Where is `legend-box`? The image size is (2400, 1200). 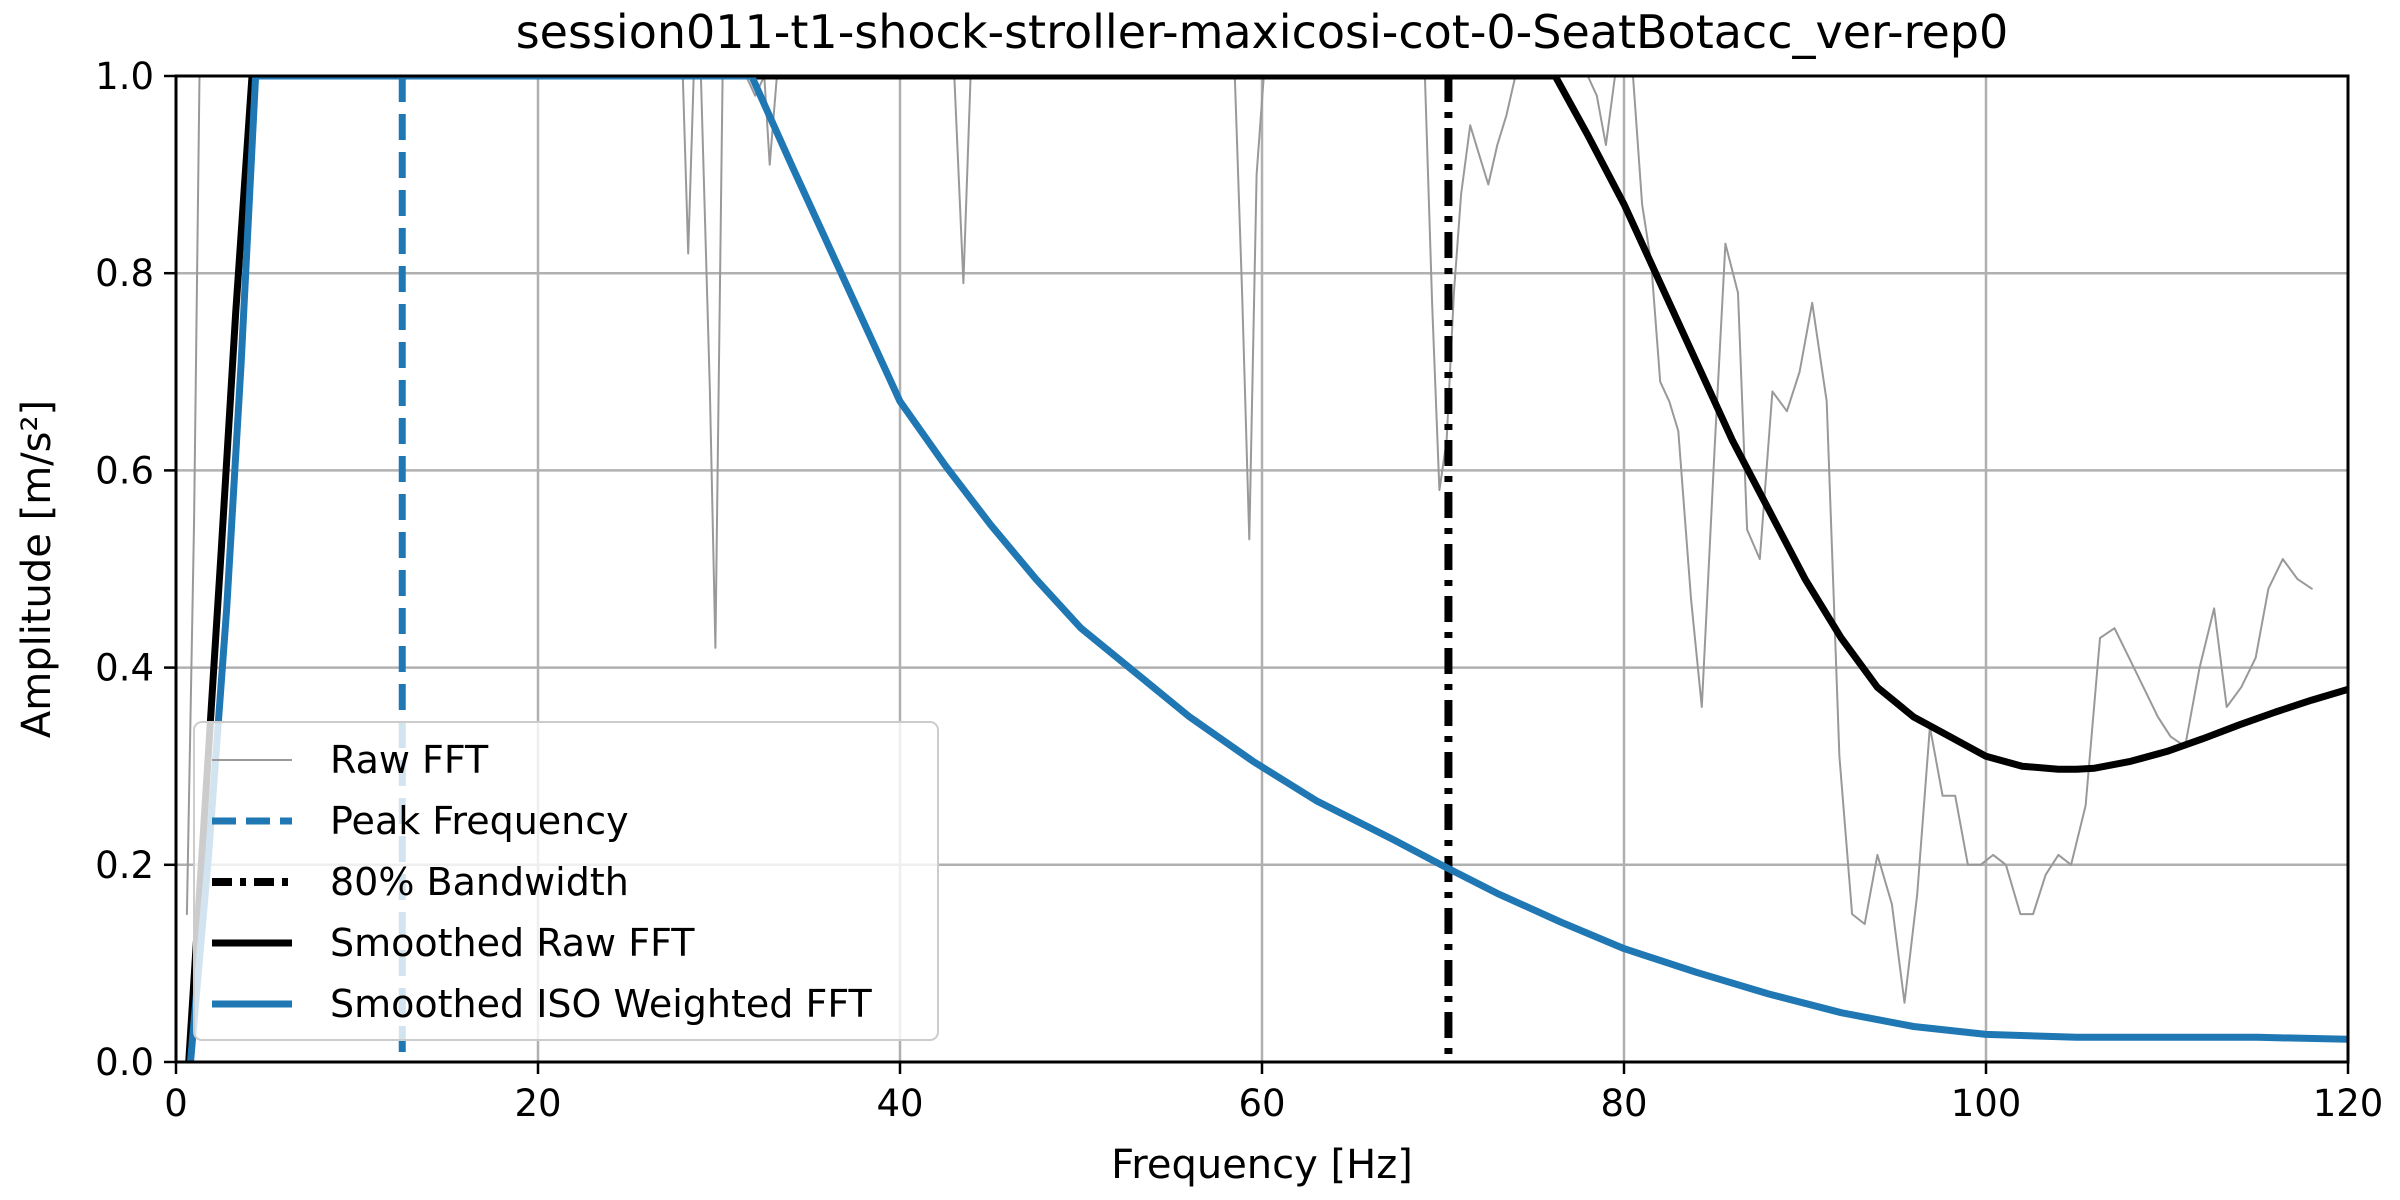 legend-box is located at coordinates (566, 881).